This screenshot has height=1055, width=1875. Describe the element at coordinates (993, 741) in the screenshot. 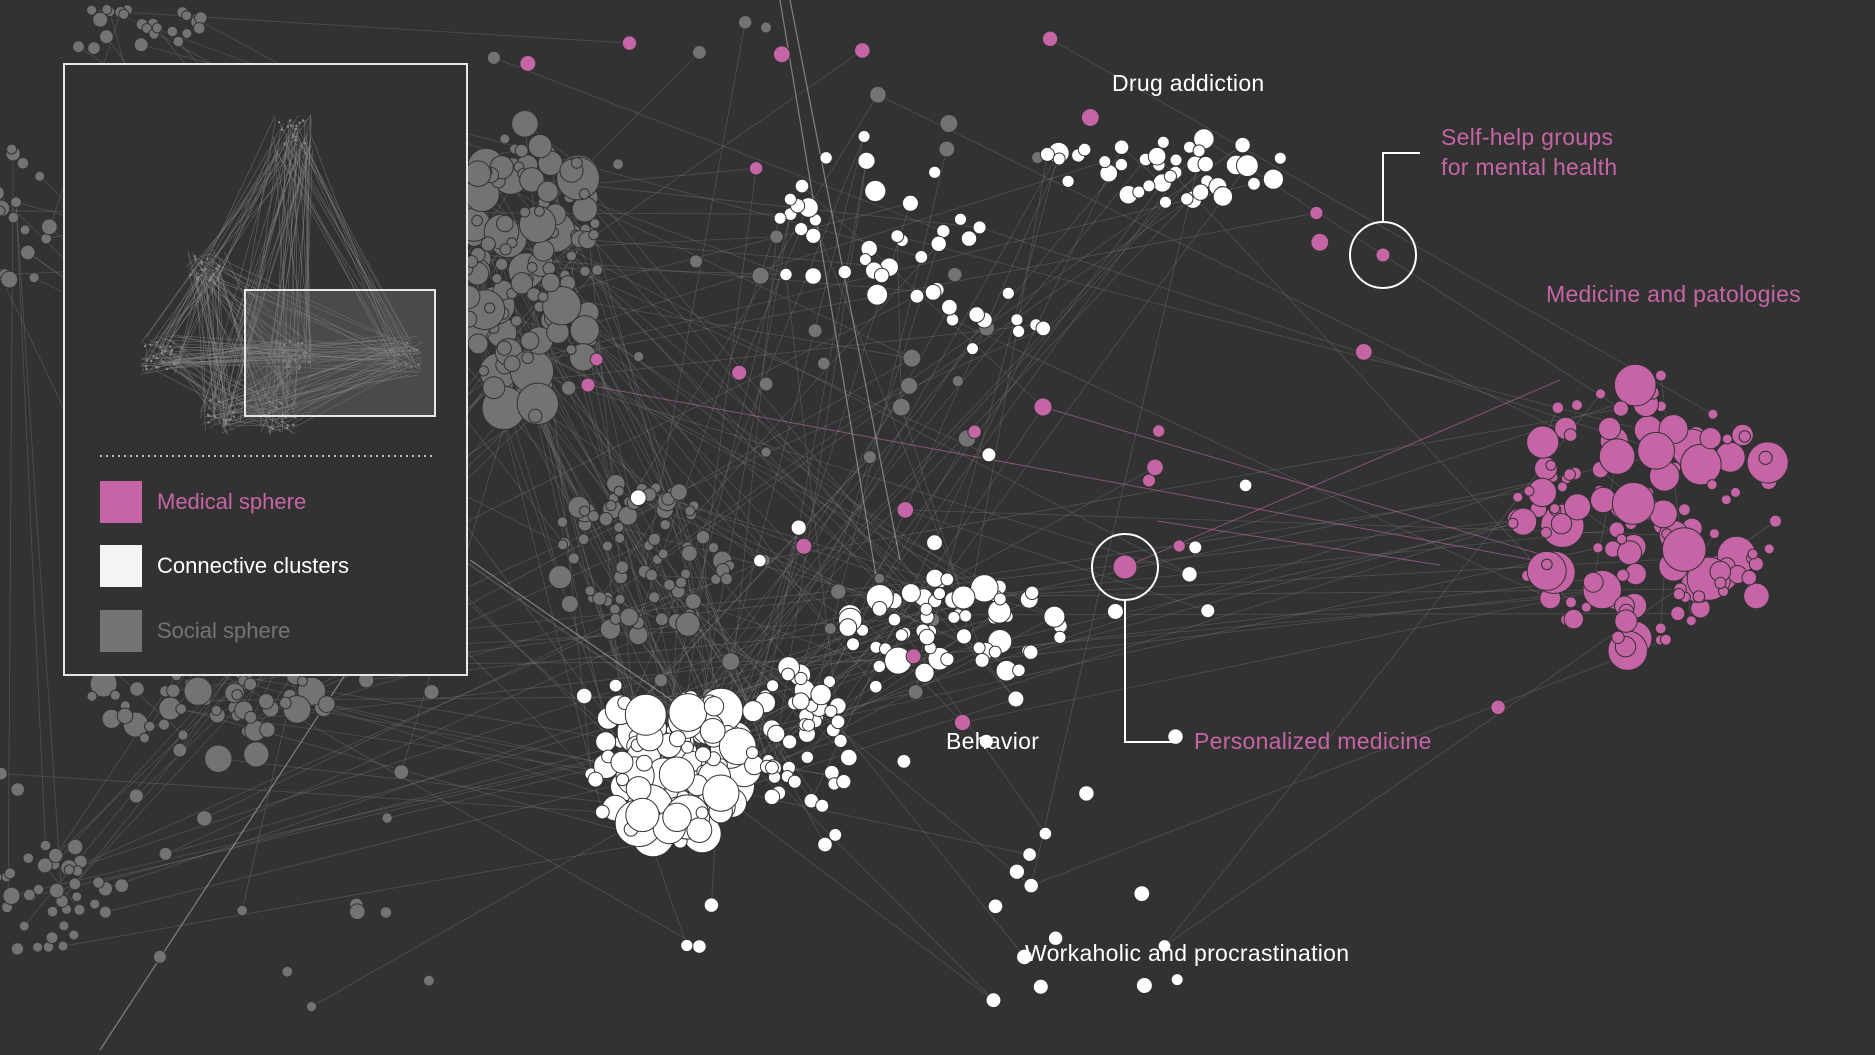

I see `label-behavior: Behavior` at that location.